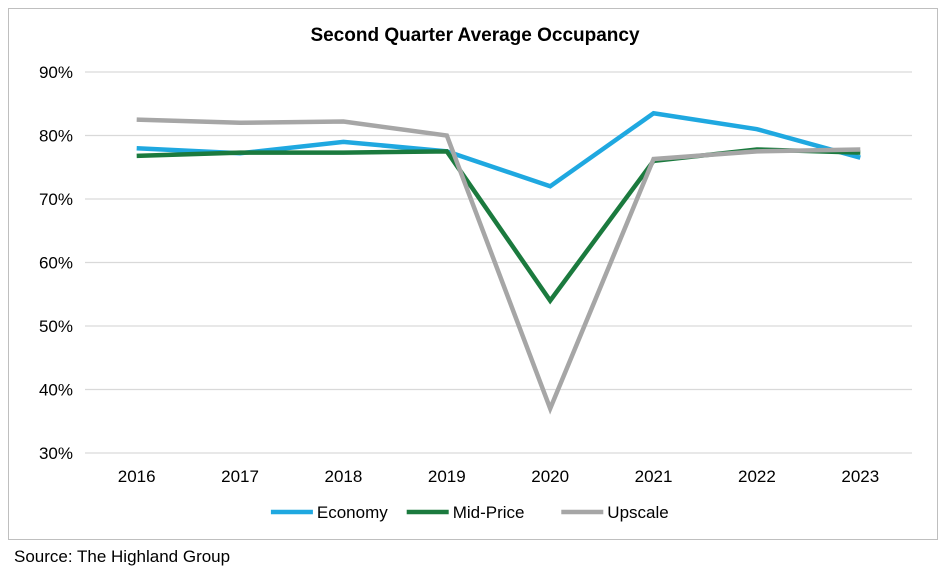 Image resolution: width=947 pixels, height=580 pixels. What do you see at coordinates (447, 476) in the screenshot?
I see `x-tick-label: 2019` at bounding box center [447, 476].